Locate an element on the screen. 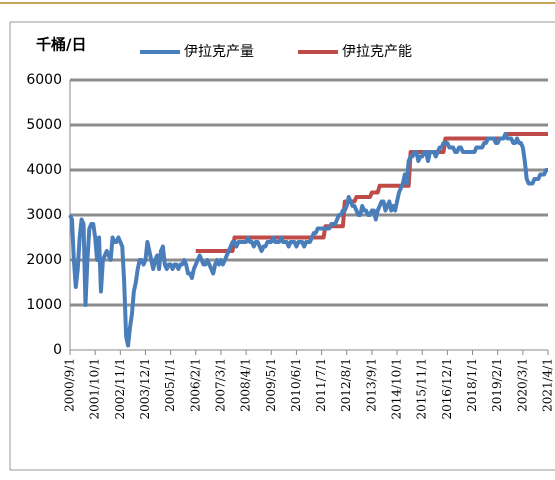 The image size is (555, 480). legend-label: 伊拉克产量 is located at coordinates (219, 52).